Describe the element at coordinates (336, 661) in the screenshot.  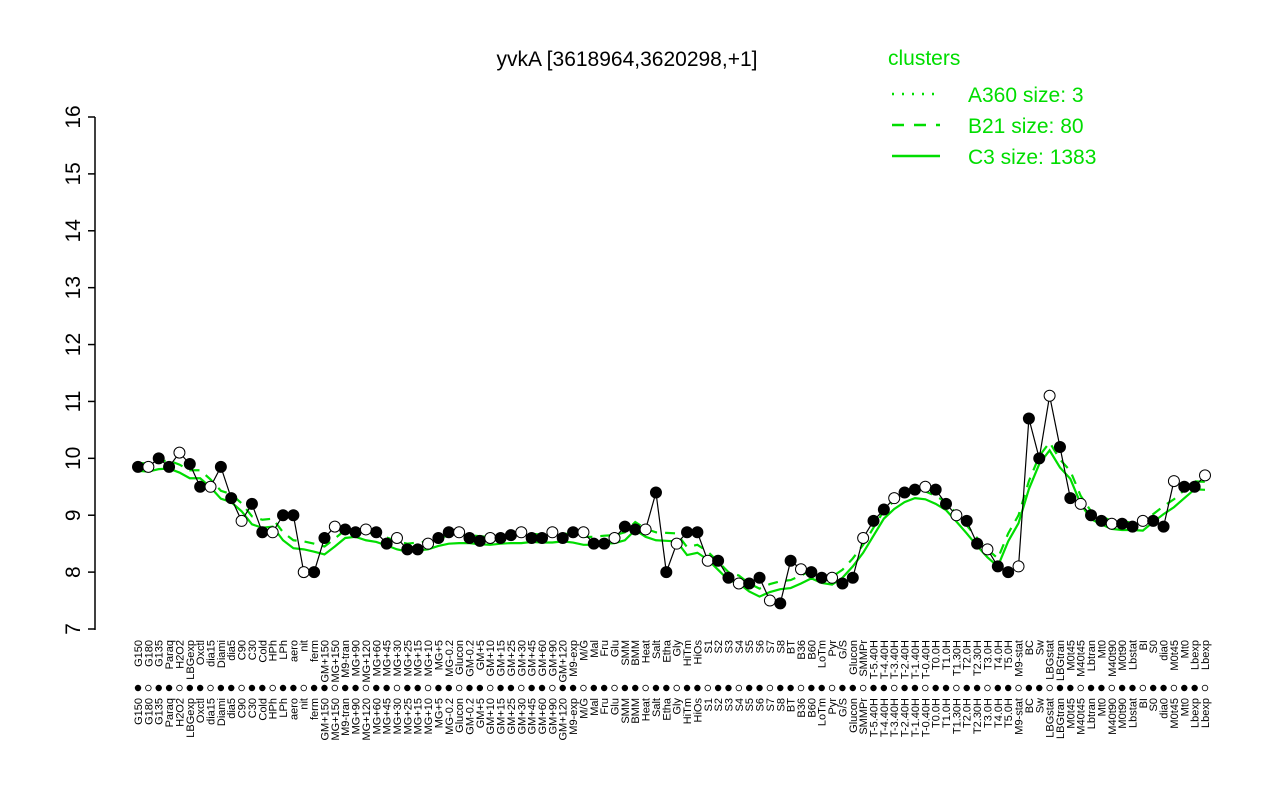
I see `x-tick-label: MG+150` at that location.